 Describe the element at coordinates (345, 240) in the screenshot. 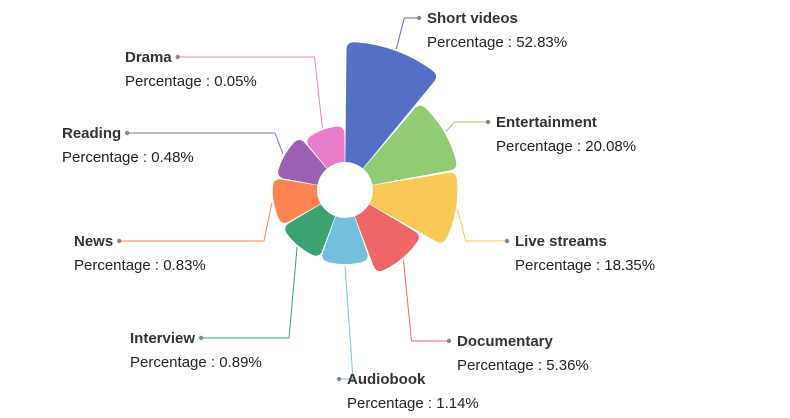

I see `rose-slice-audiobook` at that location.